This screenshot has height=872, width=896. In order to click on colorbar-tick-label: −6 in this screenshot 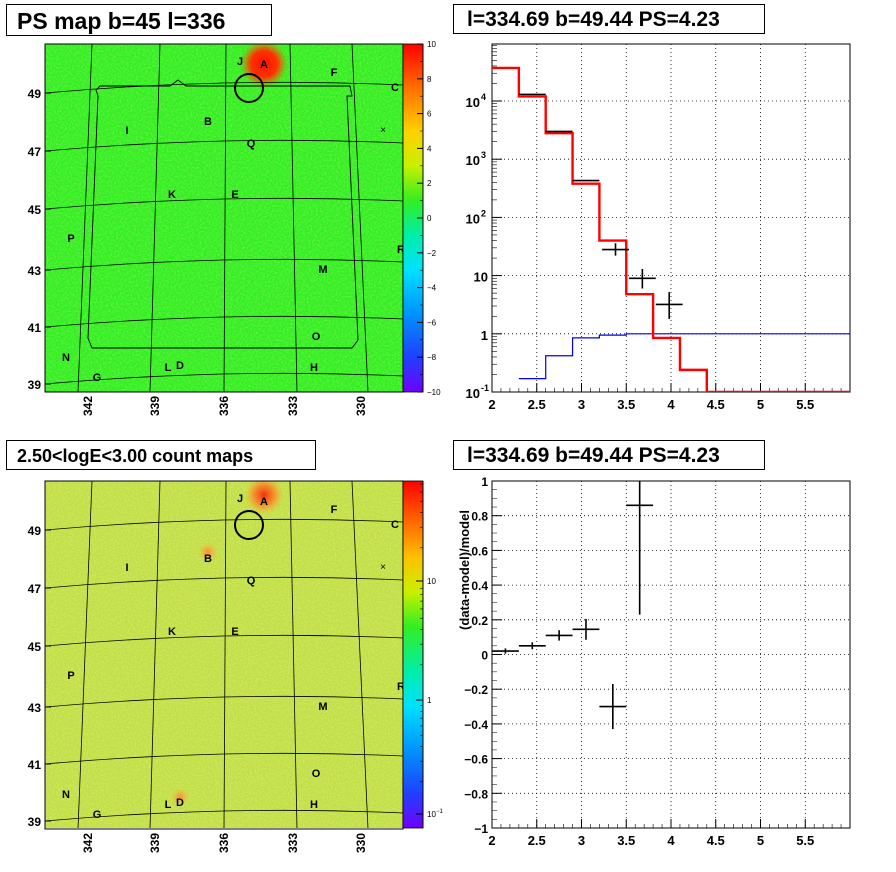, I will do `click(432, 322)`.